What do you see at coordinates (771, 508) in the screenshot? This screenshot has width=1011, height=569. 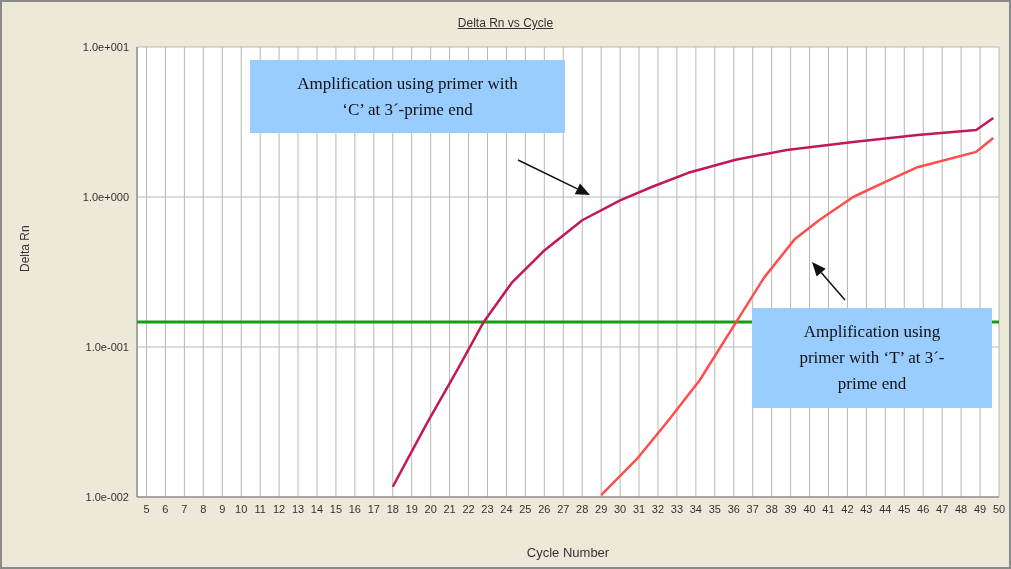 I see `x-tick-label: 38` at bounding box center [771, 508].